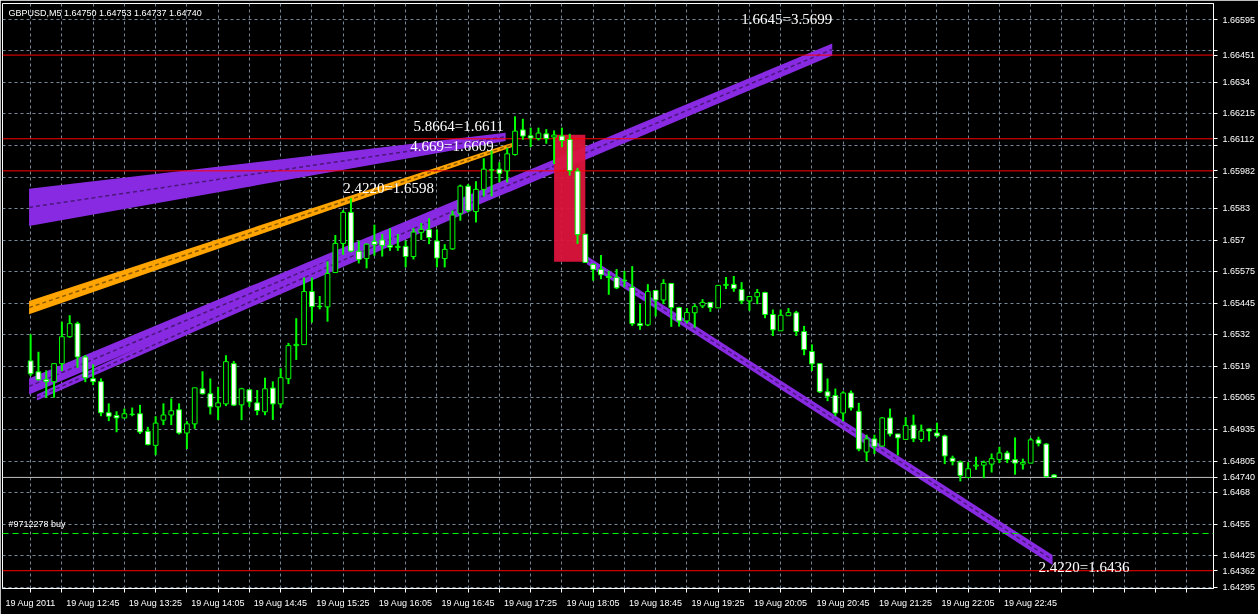  What do you see at coordinates (1236, 208) in the screenshot?
I see `y-tick-label: 1.6583` at bounding box center [1236, 208].